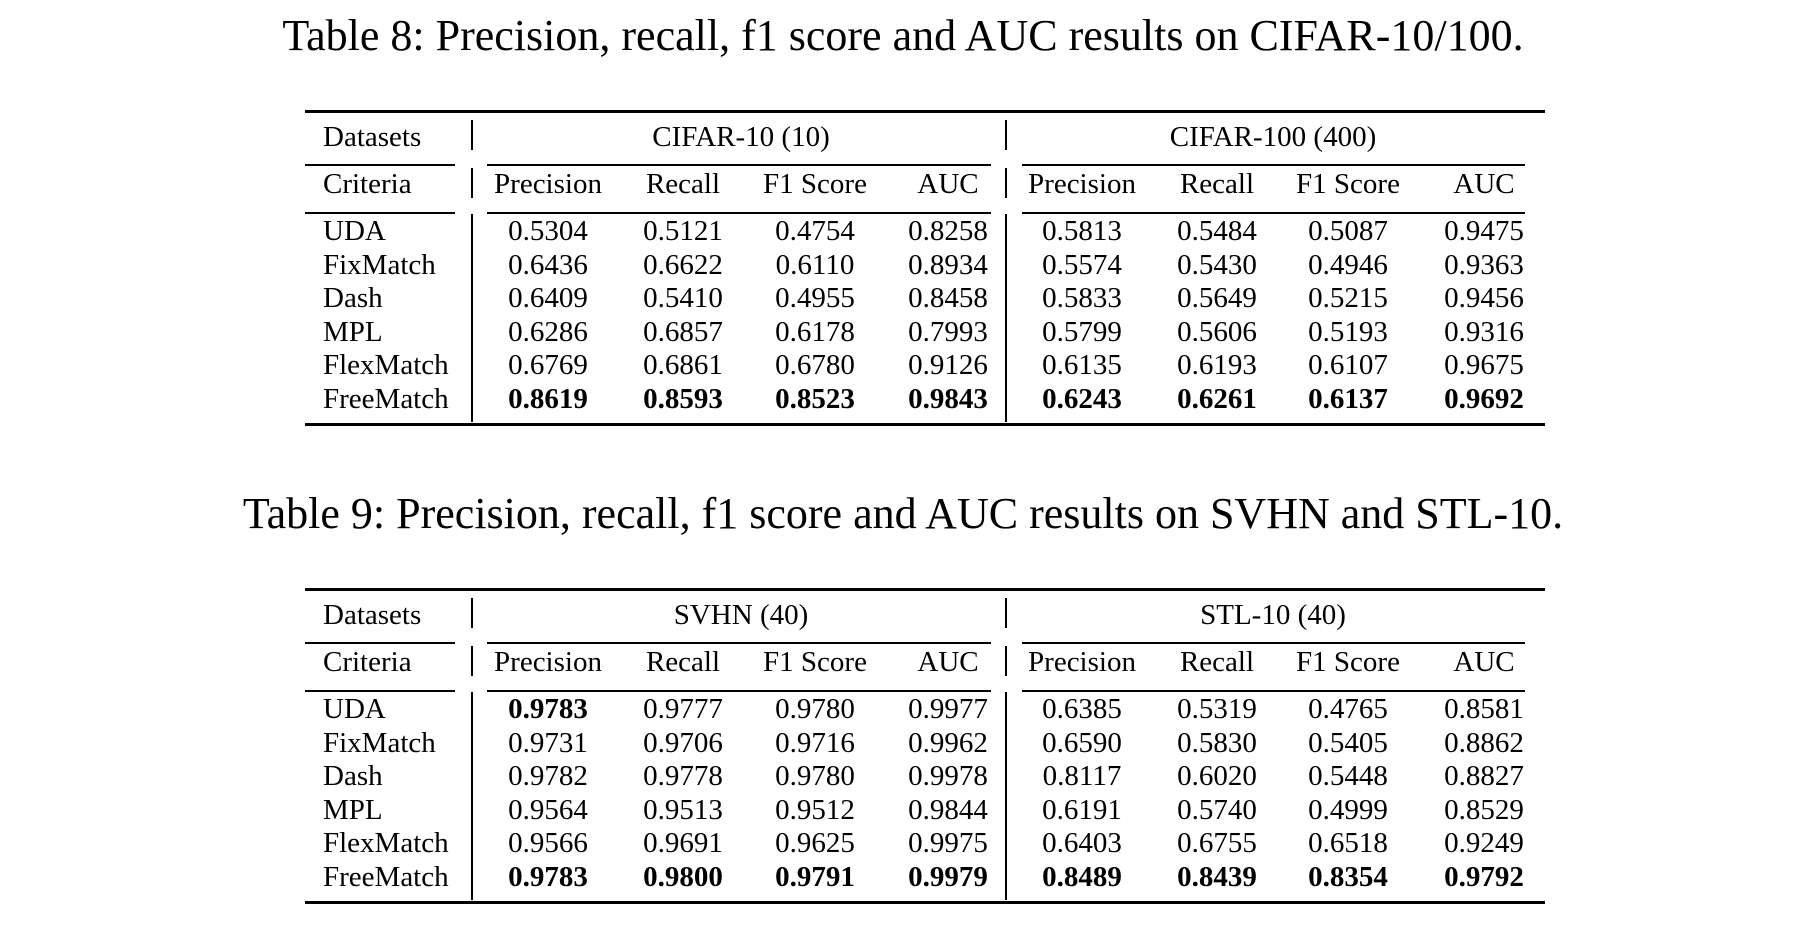  Describe the element at coordinates (548, 331) in the screenshot. I see `table-cell: 0.6286` at that location.